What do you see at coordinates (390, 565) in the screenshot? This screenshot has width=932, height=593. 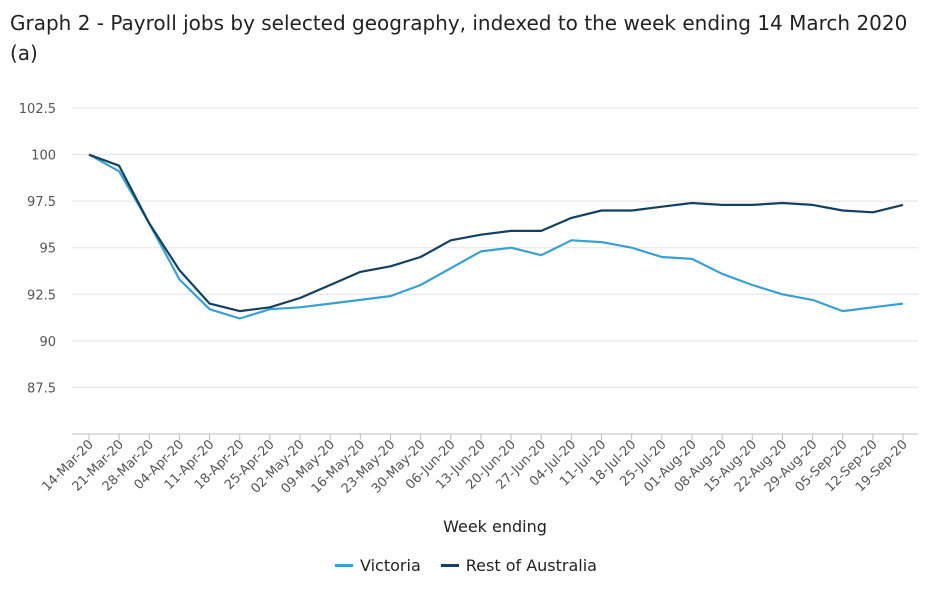 I see `legend-label-victoria: Victoria` at bounding box center [390, 565].